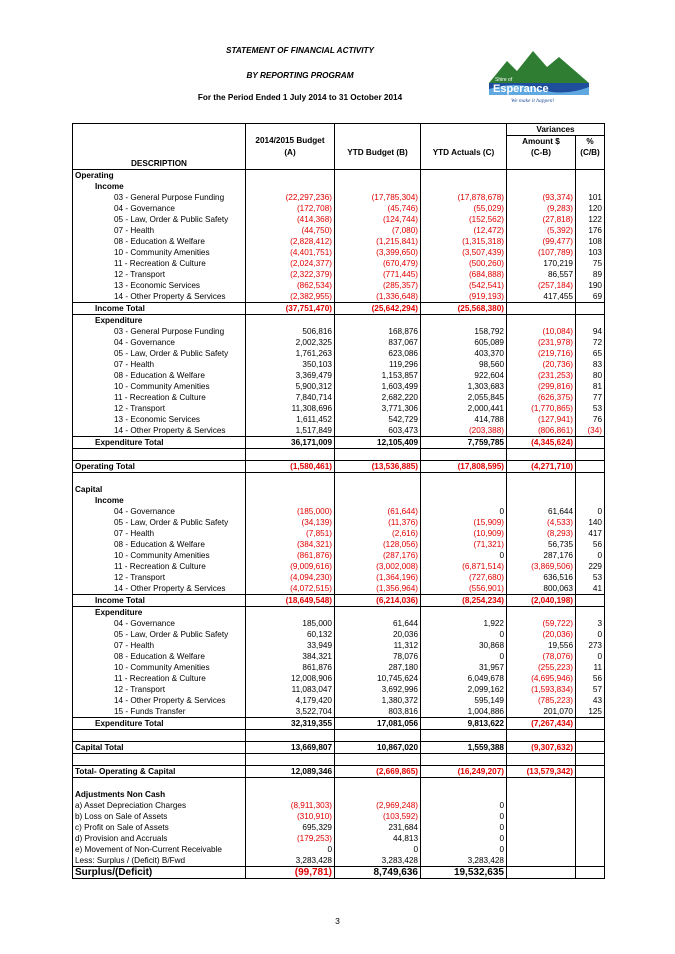 The height and width of the screenshot is (954, 675). What do you see at coordinates (290, 285) in the screenshot?
I see `budget-cell: (862,534)` at bounding box center [290, 285].